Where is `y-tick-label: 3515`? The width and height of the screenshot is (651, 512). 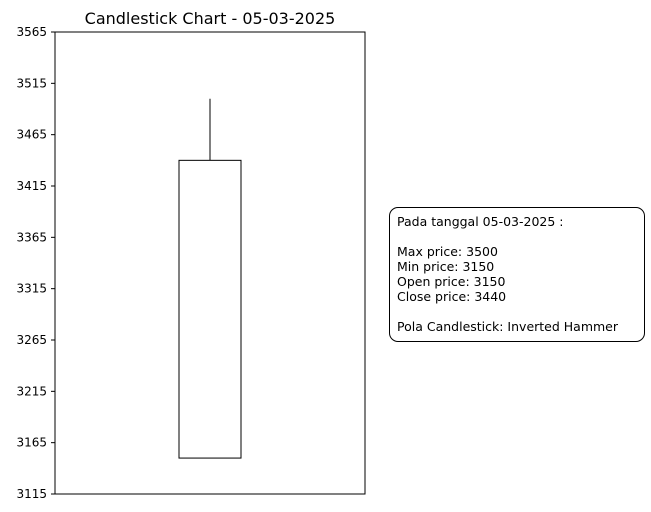 y-tick-label: 3515 is located at coordinates (31, 83).